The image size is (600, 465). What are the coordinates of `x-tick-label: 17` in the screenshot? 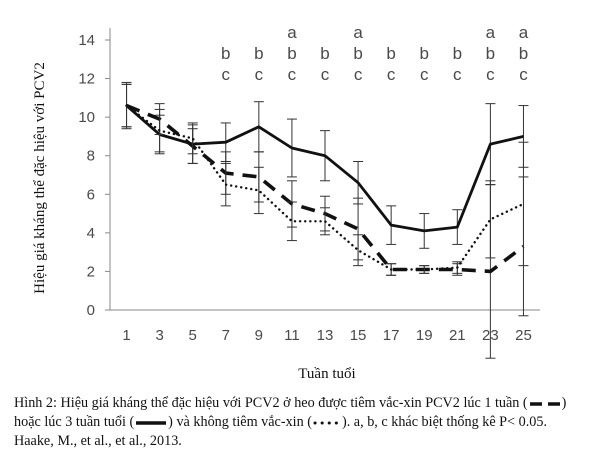 It's located at (391, 335).